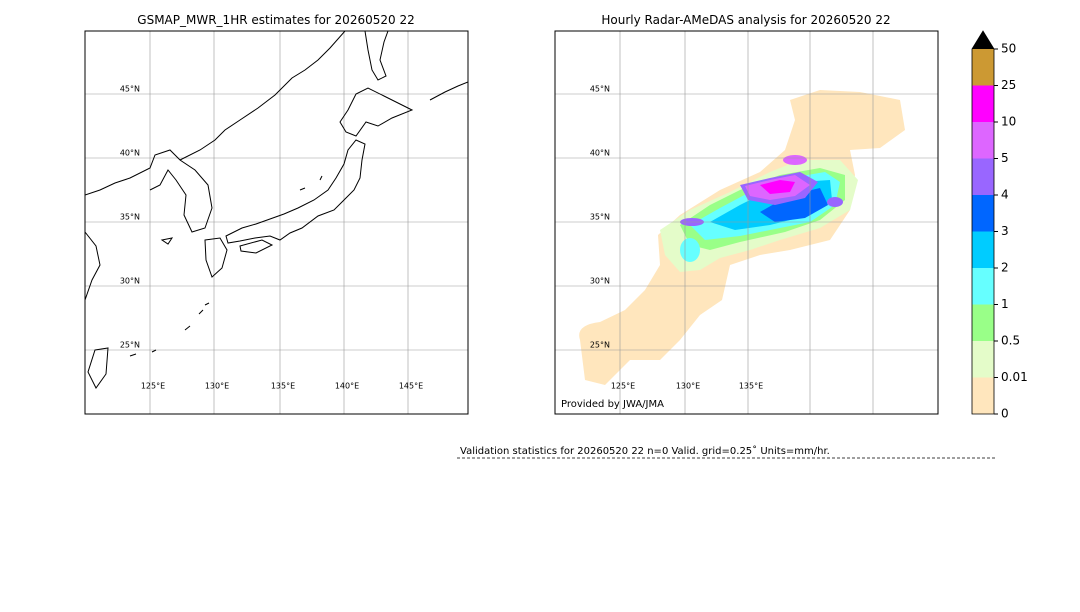  What do you see at coordinates (411, 386) in the screenshot?
I see `lon-label: 145°E` at bounding box center [411, 386].